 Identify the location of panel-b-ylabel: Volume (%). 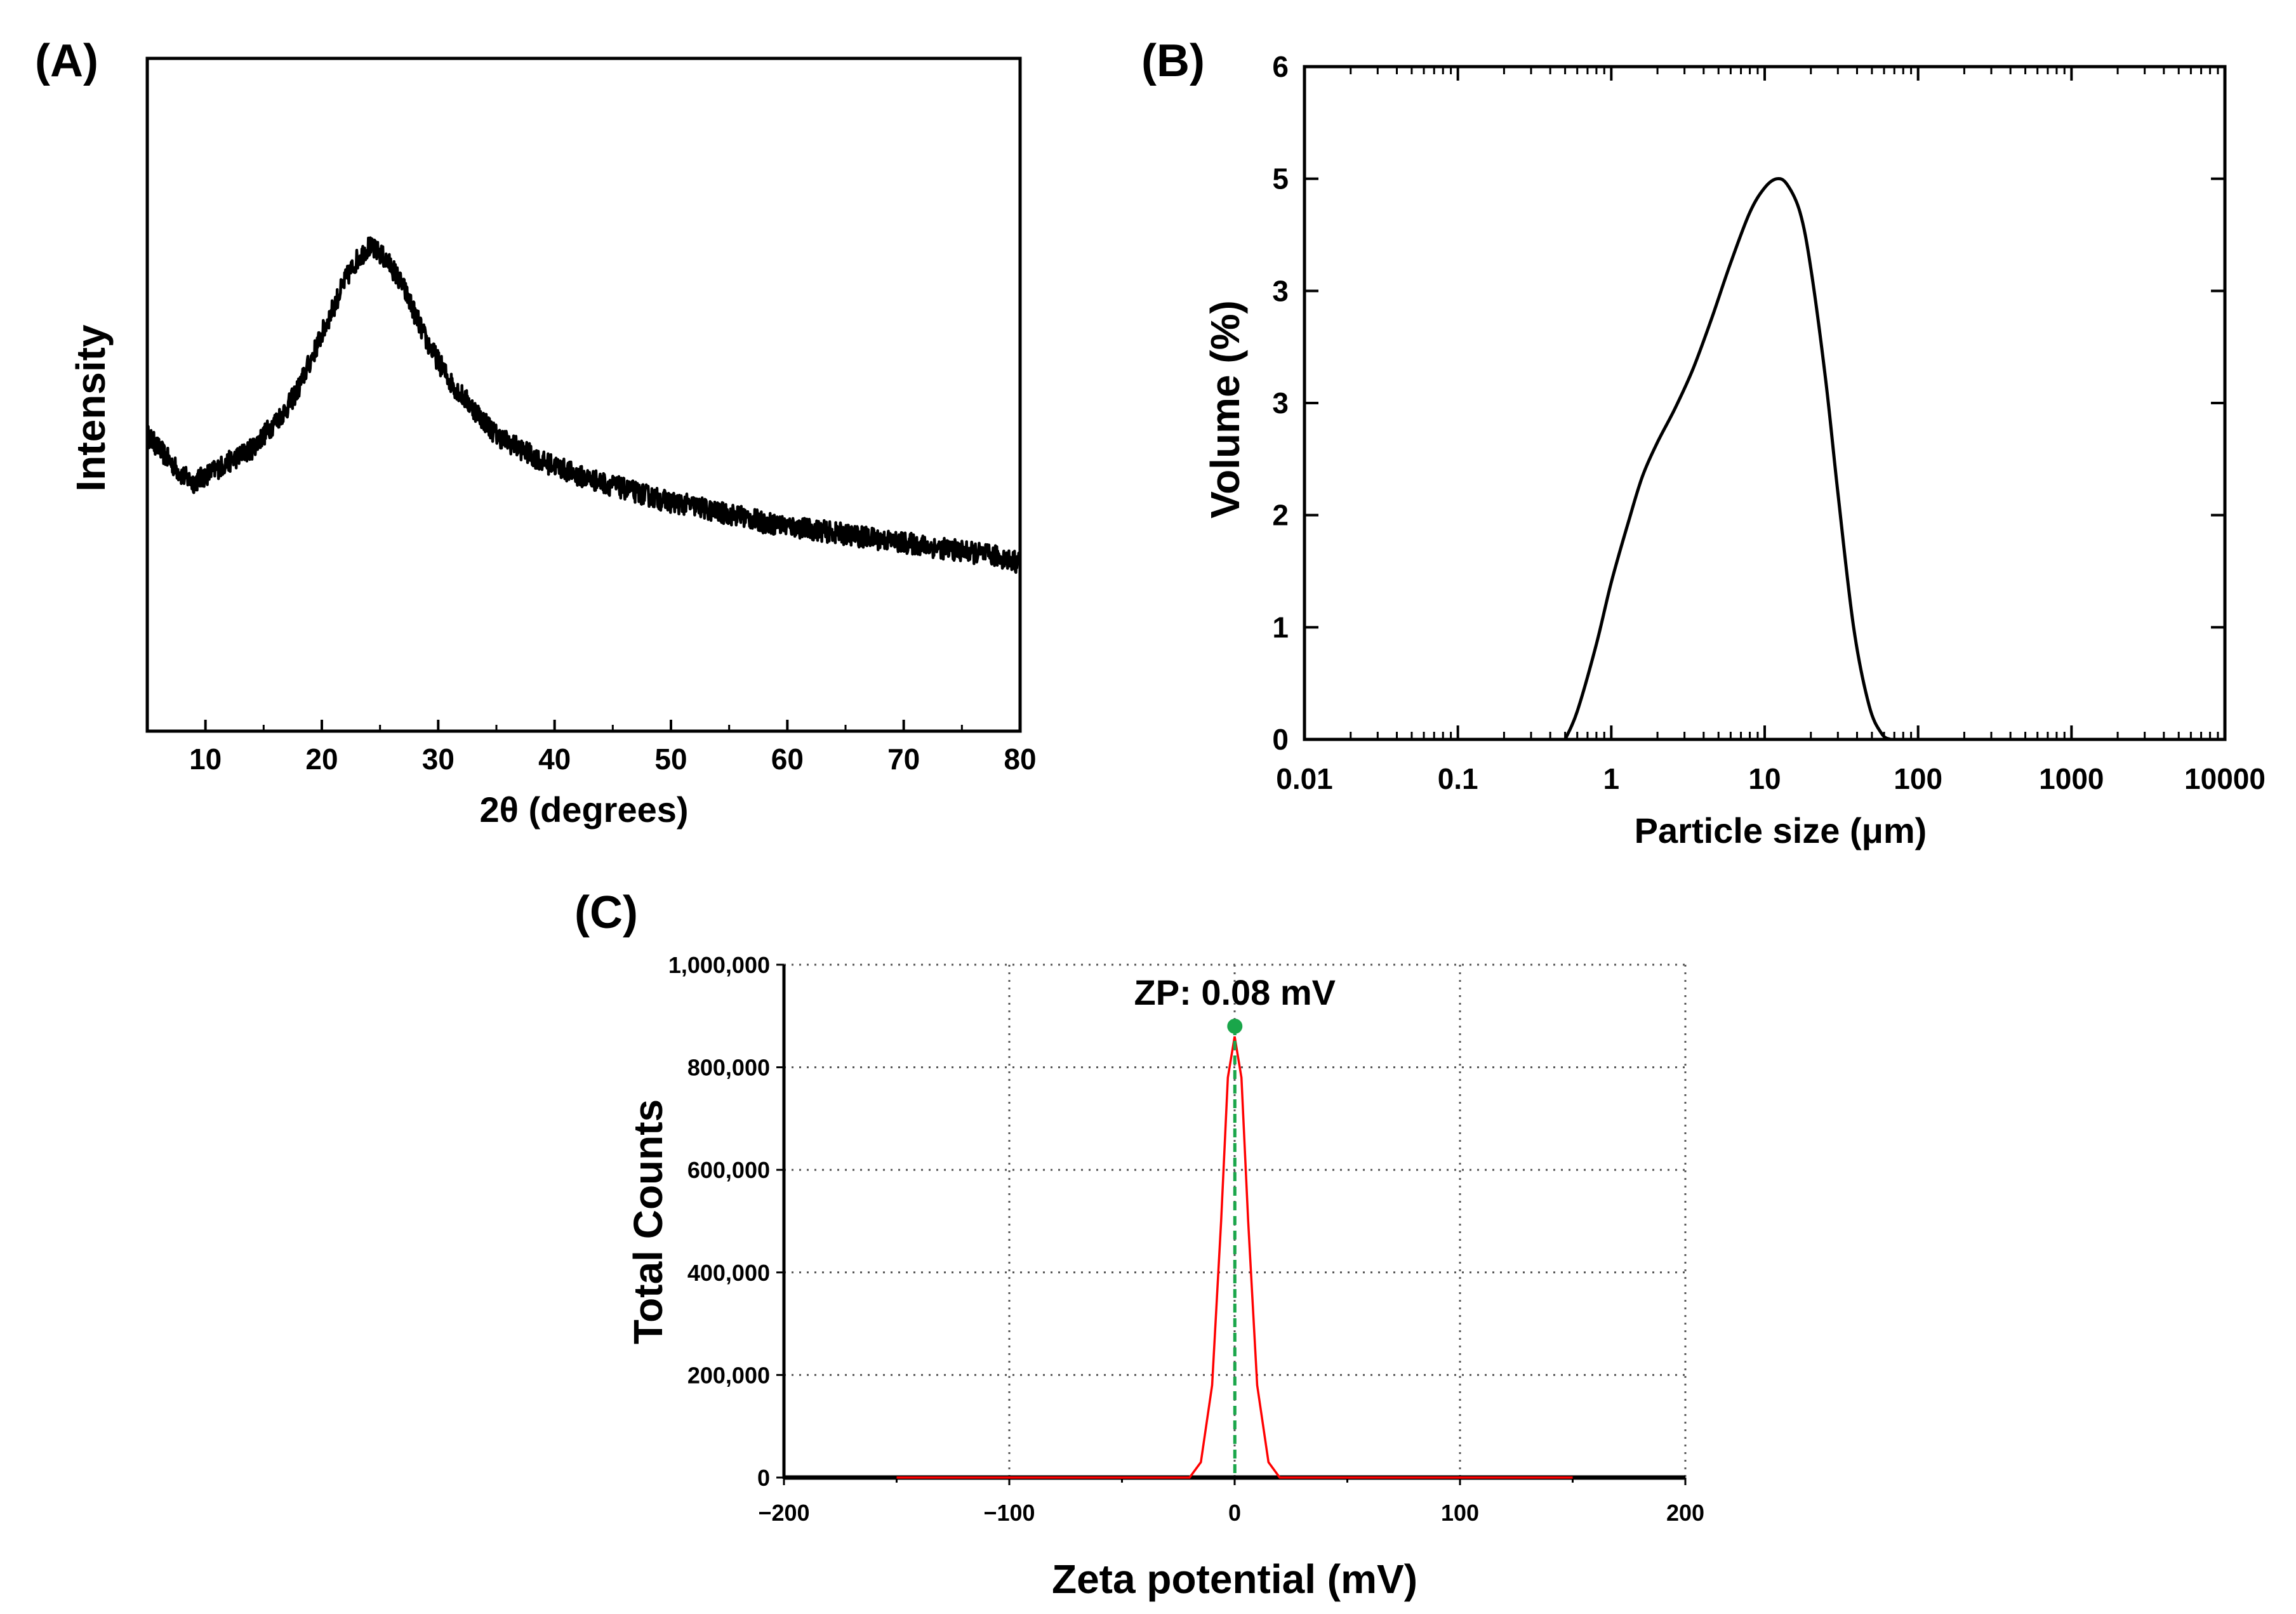
(1225, 409).